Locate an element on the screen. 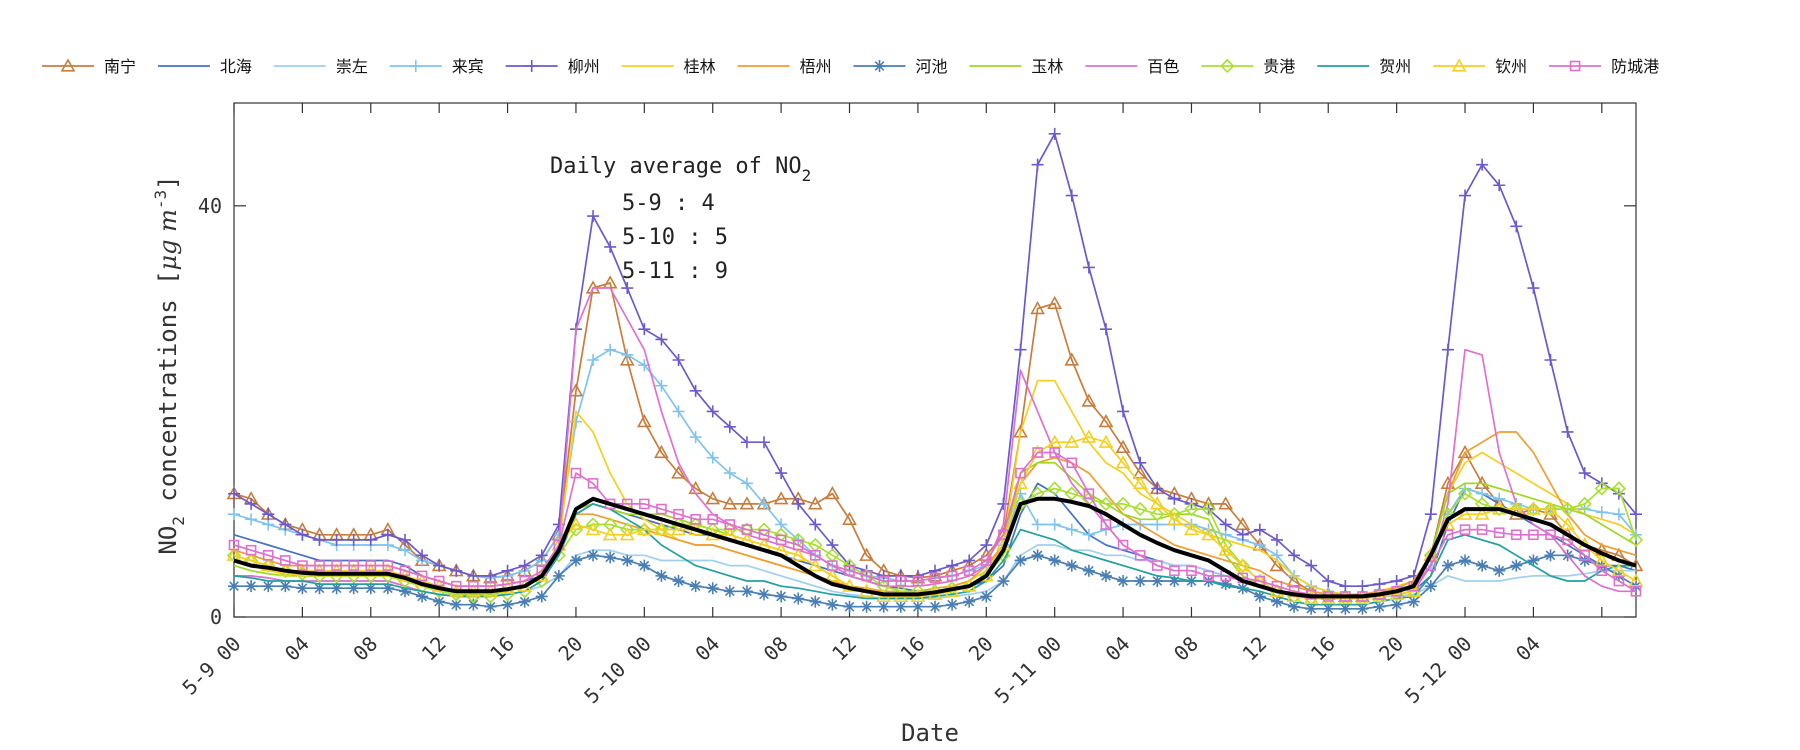 This screenshot has width=1800, height=750. y-tick-label: 40 is located at coordinates (210, 206).